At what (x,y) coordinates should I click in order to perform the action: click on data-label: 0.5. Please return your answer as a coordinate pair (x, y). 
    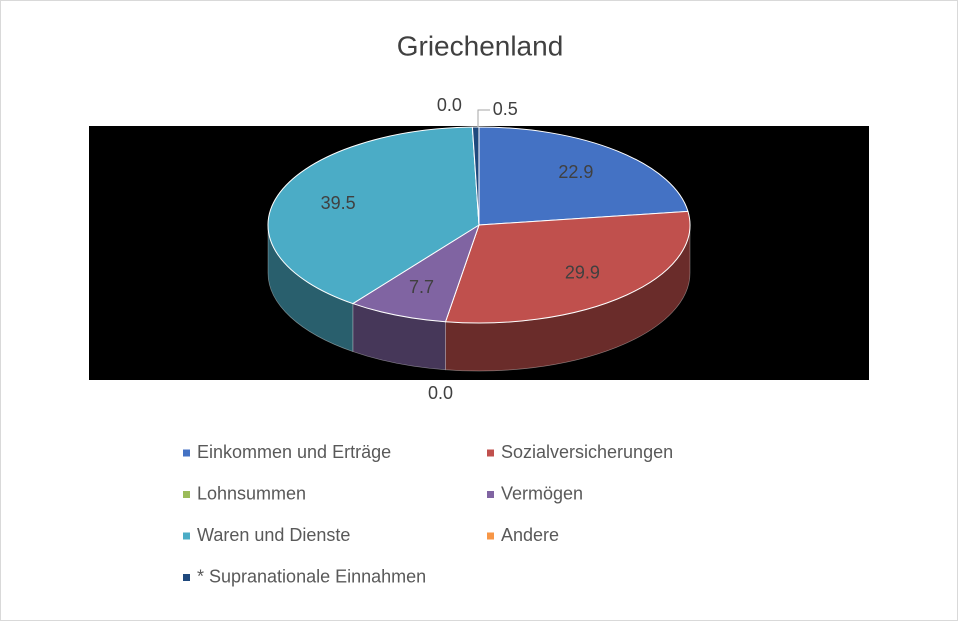
    Looking at the image, I should click on (505, 109).